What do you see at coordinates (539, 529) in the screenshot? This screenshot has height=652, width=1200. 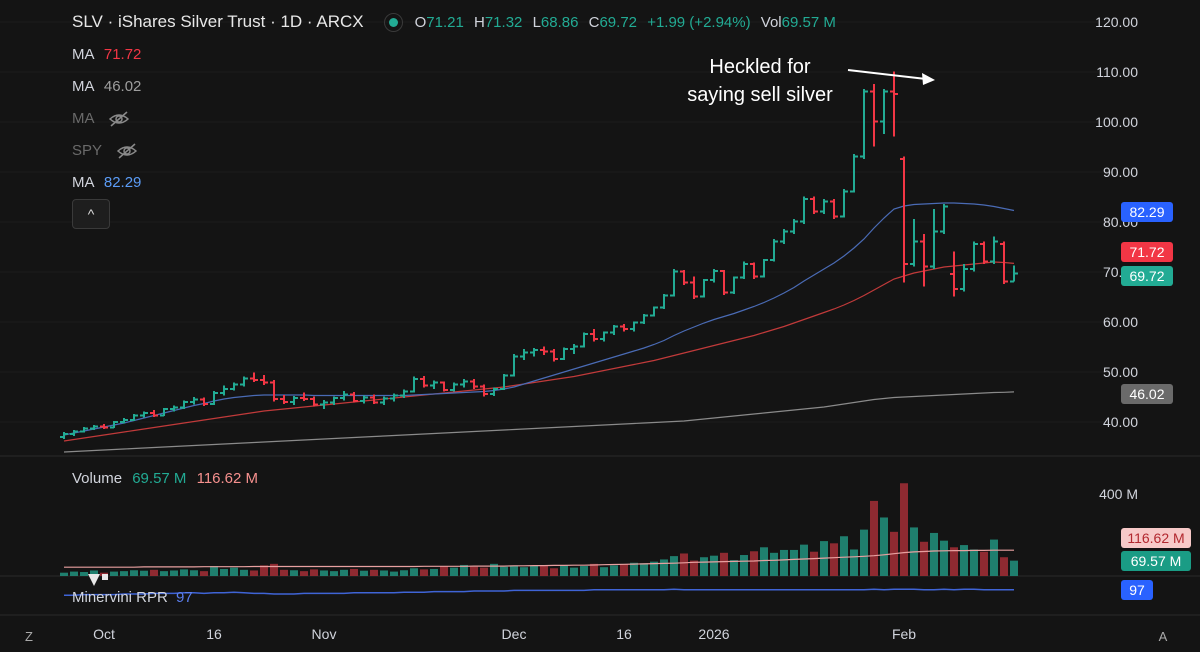 I see `volume-bars` at bounding box center [539, 529].